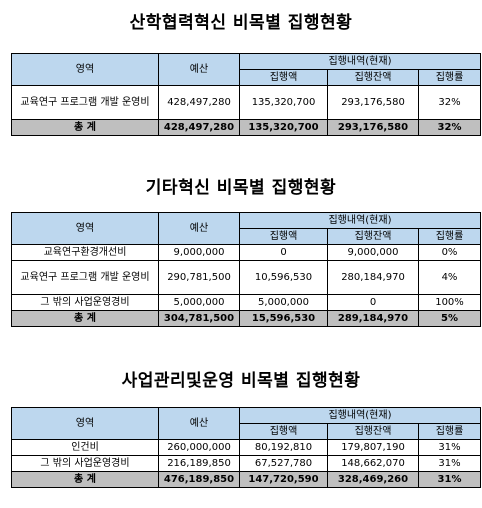 The width and height of the screenshot is (482, 508). Describe the element at coordinates (373, 252) in the screenshot. I see `cell-balance: 9,000,000` at that location.